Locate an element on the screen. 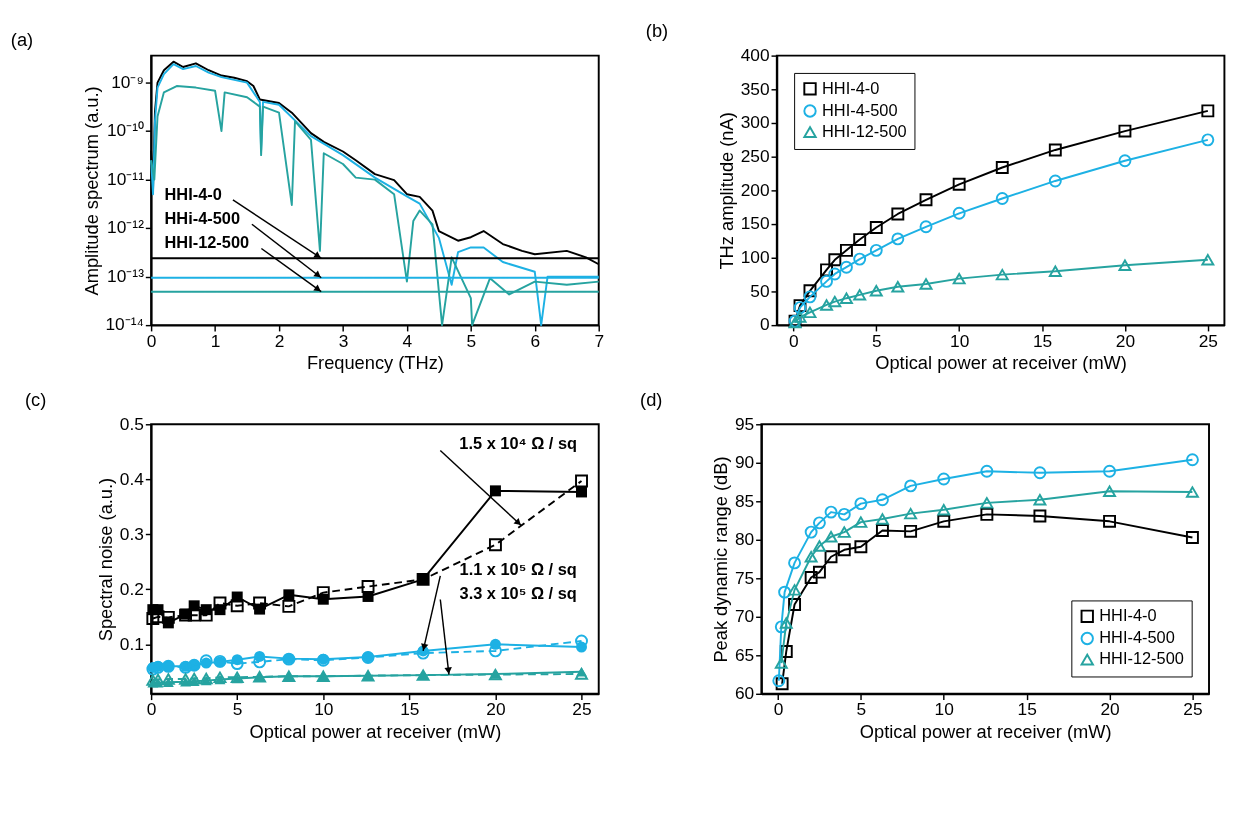  y-tick-label: 0.1 is located at coordinates (131, 643).